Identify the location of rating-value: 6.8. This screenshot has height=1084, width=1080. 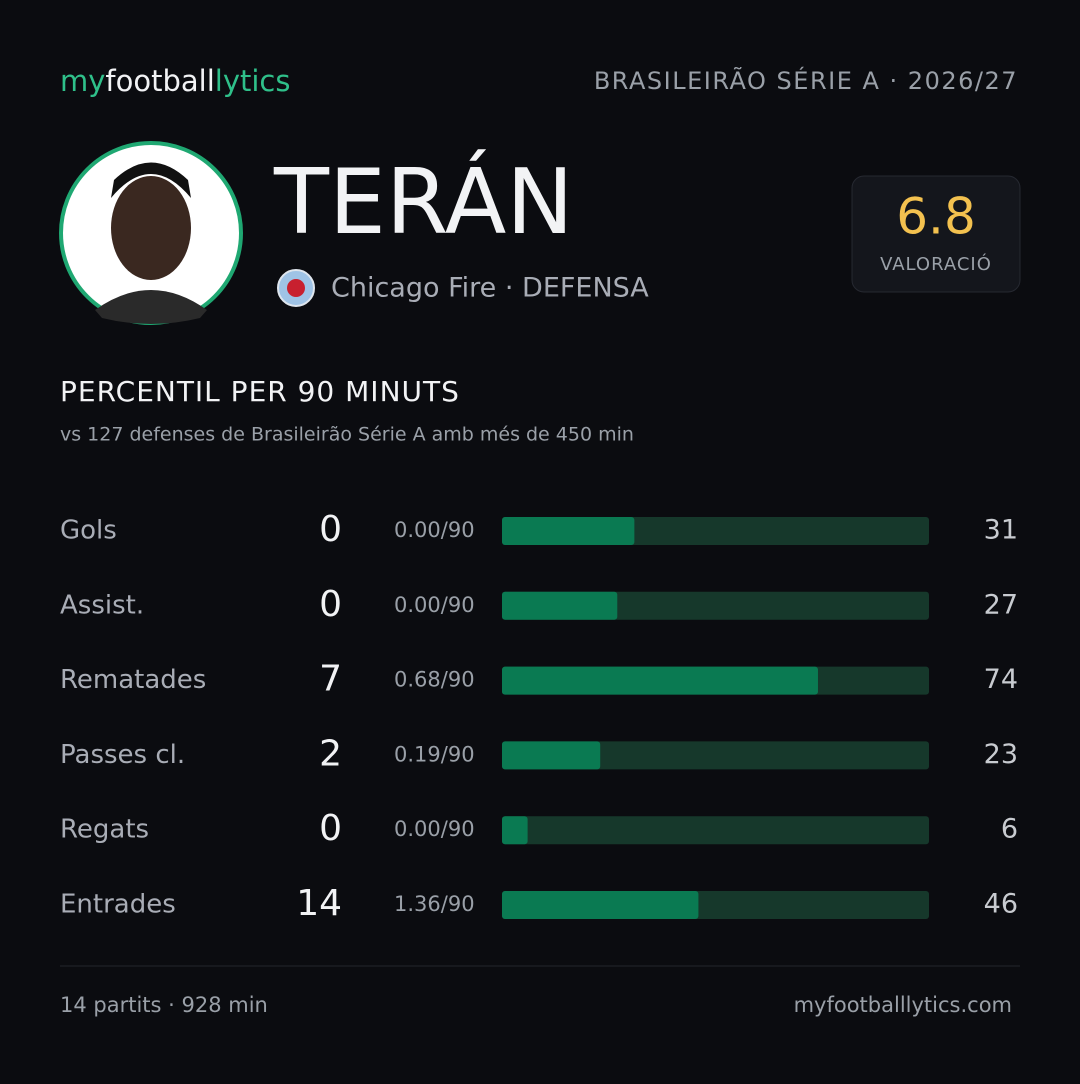
(936, 217).